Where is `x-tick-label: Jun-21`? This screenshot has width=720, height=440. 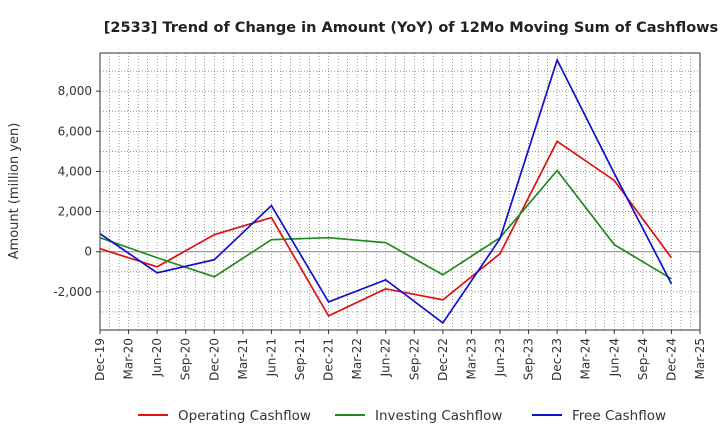 x-tick-label: Jun-21 is located at coordinates (271, 357).